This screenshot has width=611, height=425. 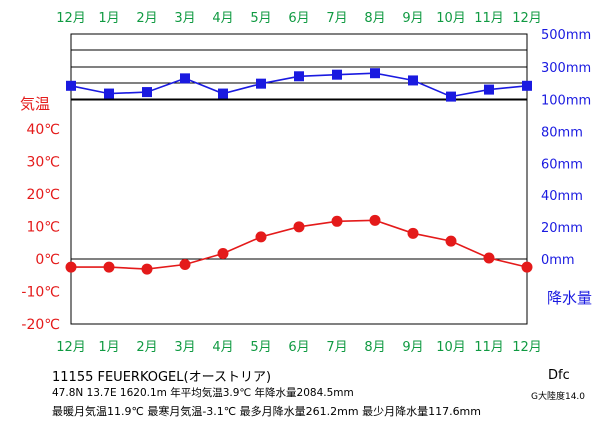 What do you see at coordinates (566, 101) in the screenshot?
I see `precip-tick-2: 100mm` at bounding box center [566, 101].